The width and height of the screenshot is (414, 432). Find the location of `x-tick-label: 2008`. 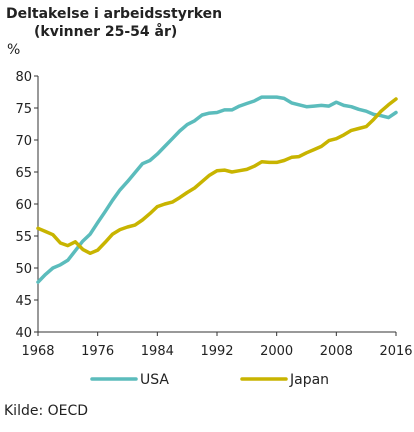

x-tick-label: 2008 is located at coordinates (336, 351).